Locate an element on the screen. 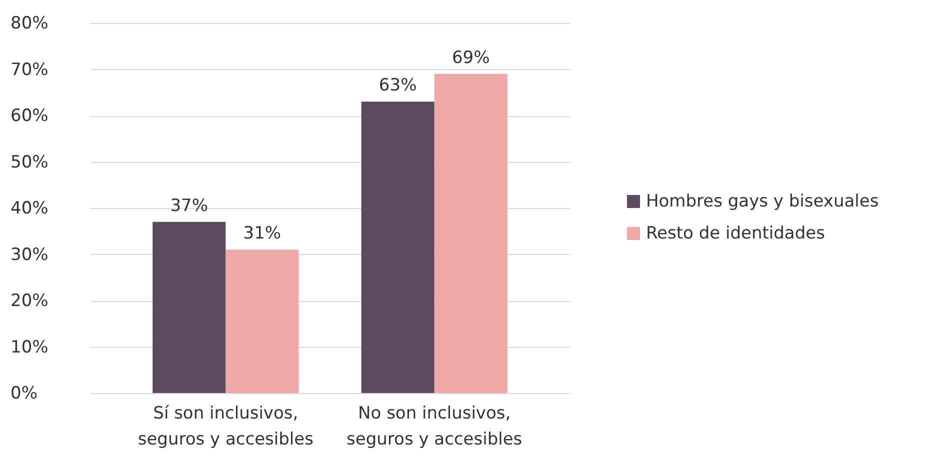  data-label: 31% is located at coordinates (262, 234).